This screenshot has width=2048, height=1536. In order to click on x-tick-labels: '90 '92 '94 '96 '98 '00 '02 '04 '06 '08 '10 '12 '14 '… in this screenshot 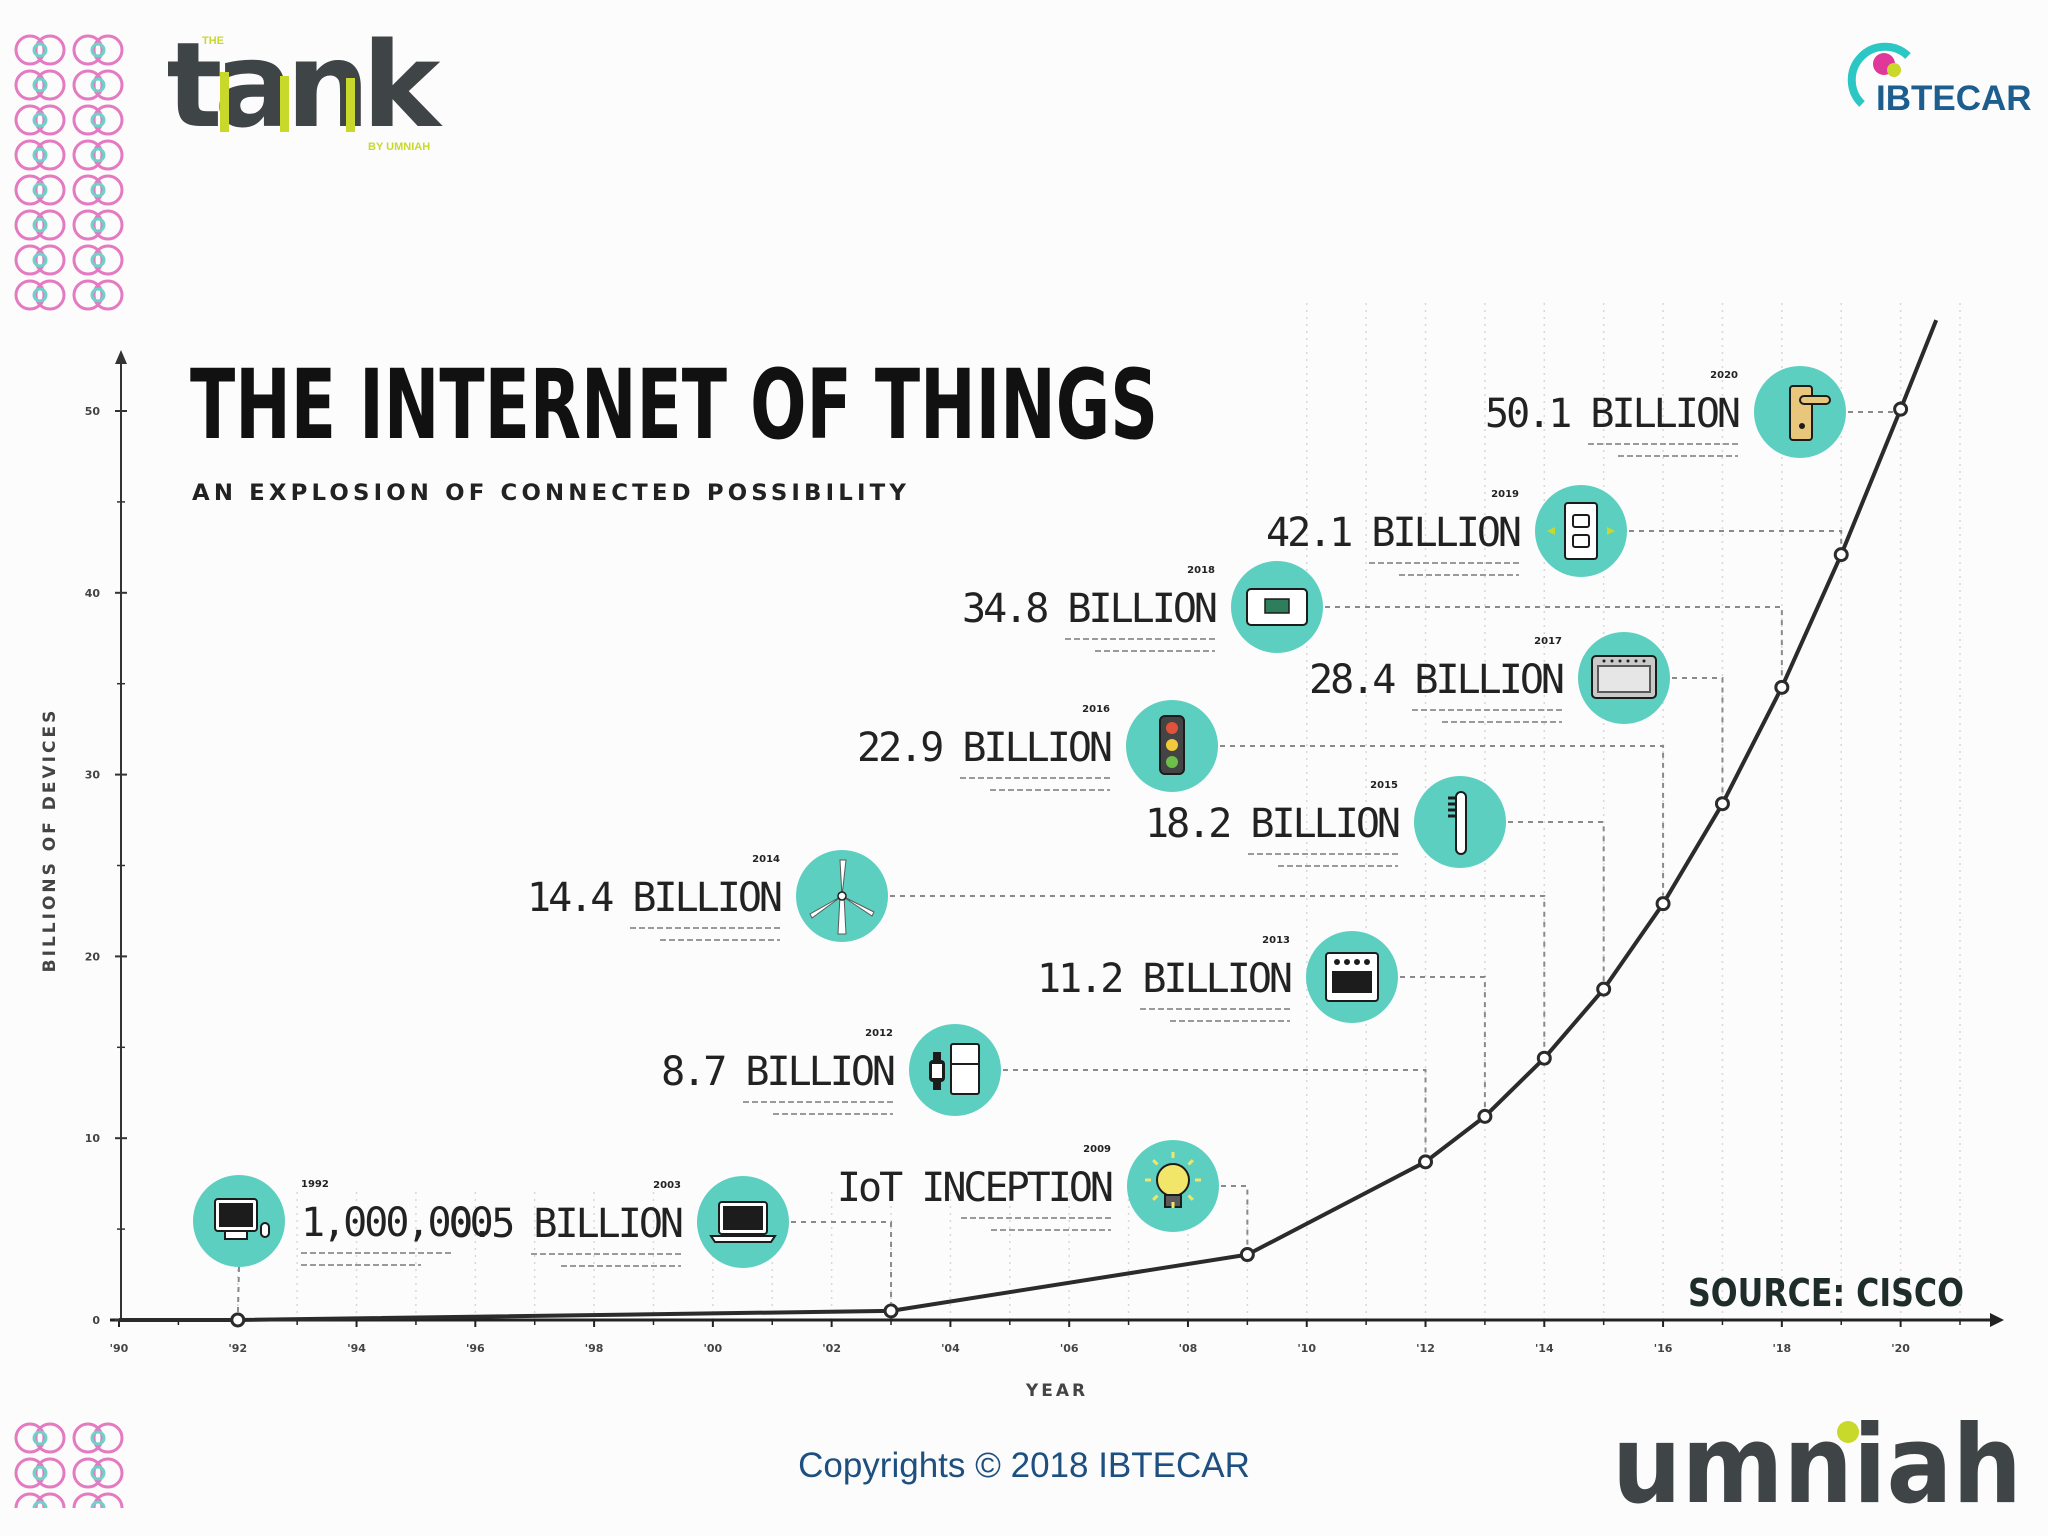, I will do `click(1035, 1337)`.